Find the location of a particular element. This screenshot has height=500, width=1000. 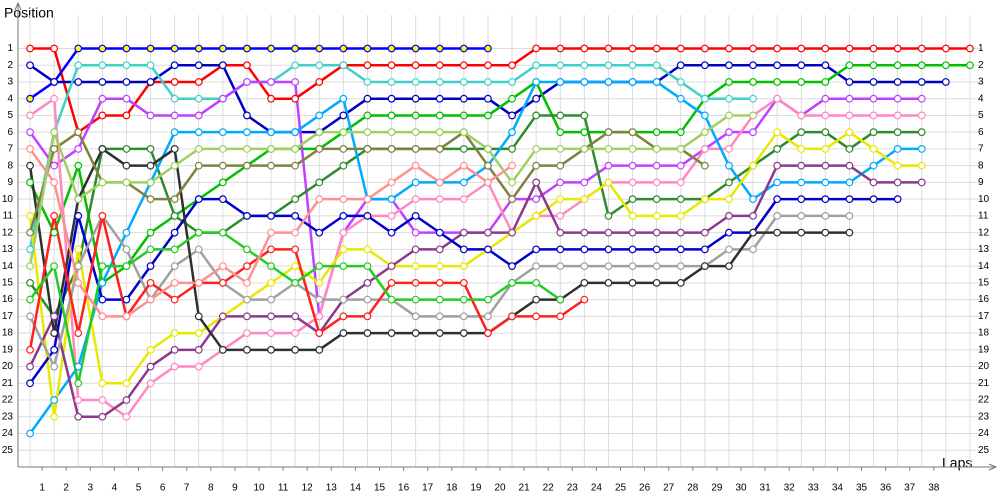

y-tick-label: 14 is located at coordinates (8, 266).